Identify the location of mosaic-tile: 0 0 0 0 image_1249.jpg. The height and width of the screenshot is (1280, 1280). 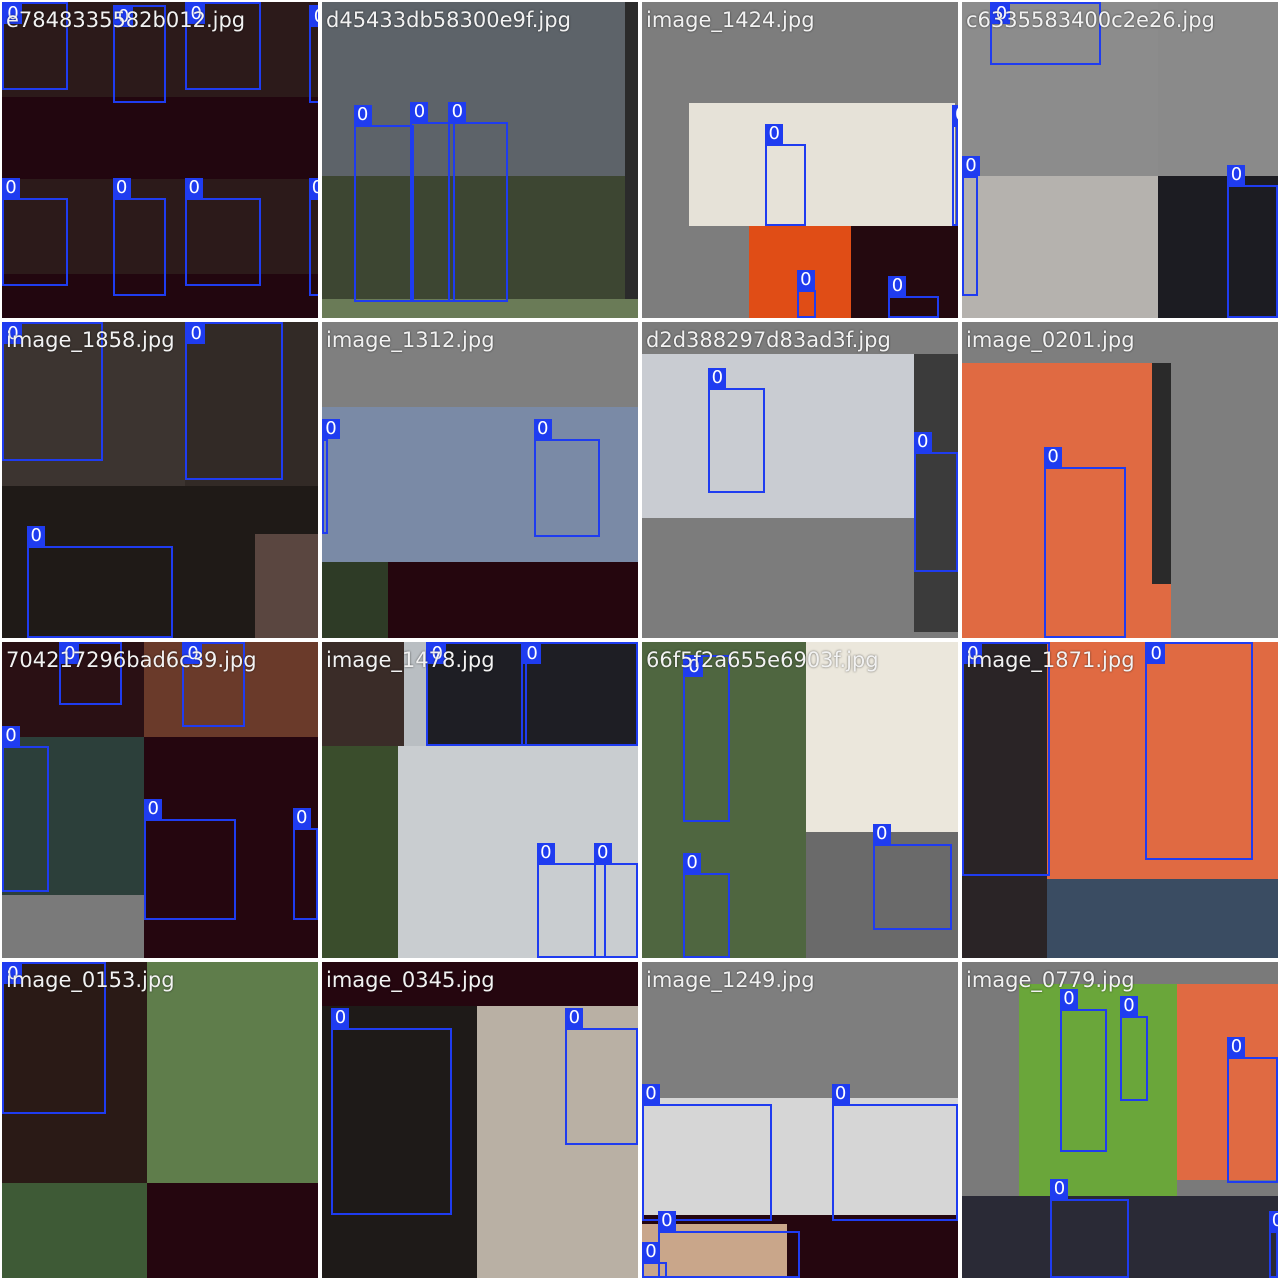
(800, 1120).